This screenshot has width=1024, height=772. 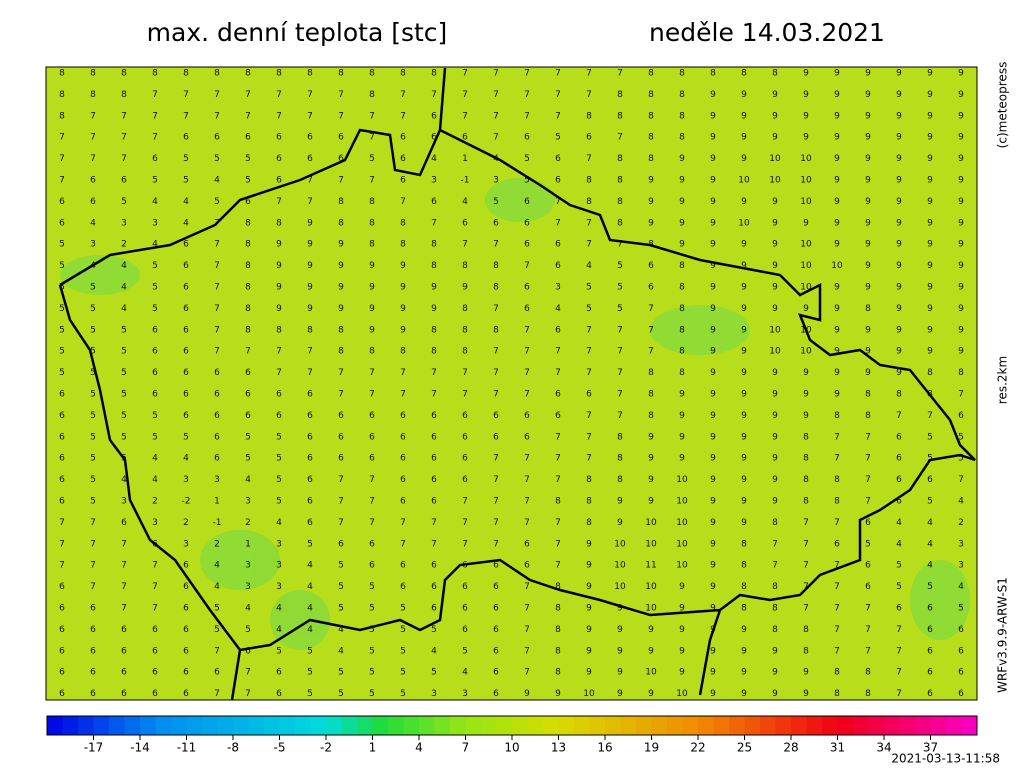 I want to click on colorbar-tick-label: 13, so click(x=558, y=748).